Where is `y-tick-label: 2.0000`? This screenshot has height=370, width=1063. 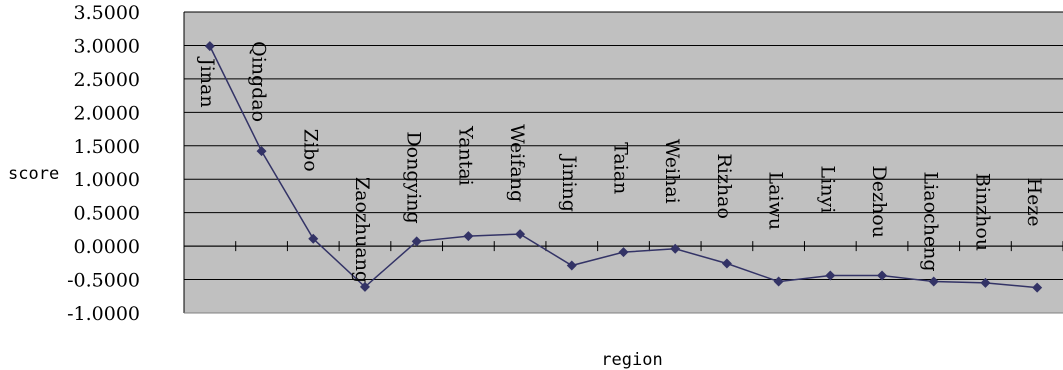 y-tick-label: 2.0000 is located at coordinates (107, 113).